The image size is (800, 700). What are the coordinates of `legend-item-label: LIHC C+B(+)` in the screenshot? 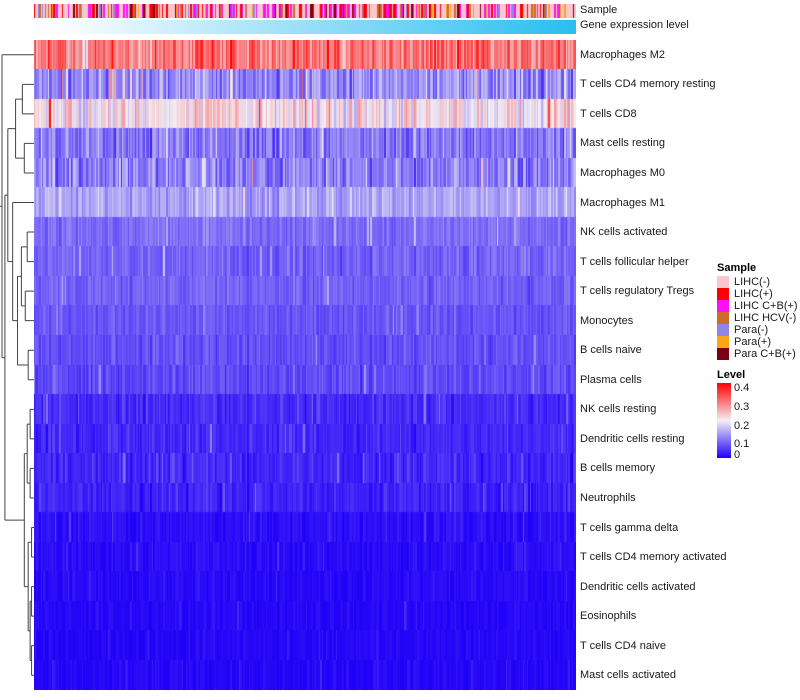 It's located at (766, 306).